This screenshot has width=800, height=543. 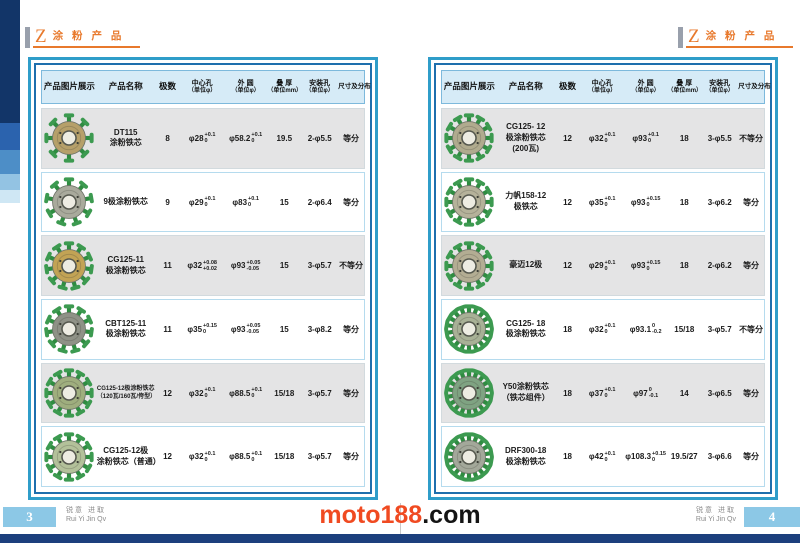 What do you see at coordinates (284, 202) in the screenshot?
I see `stack-thickness: 15` at bounding box center [284, 202].